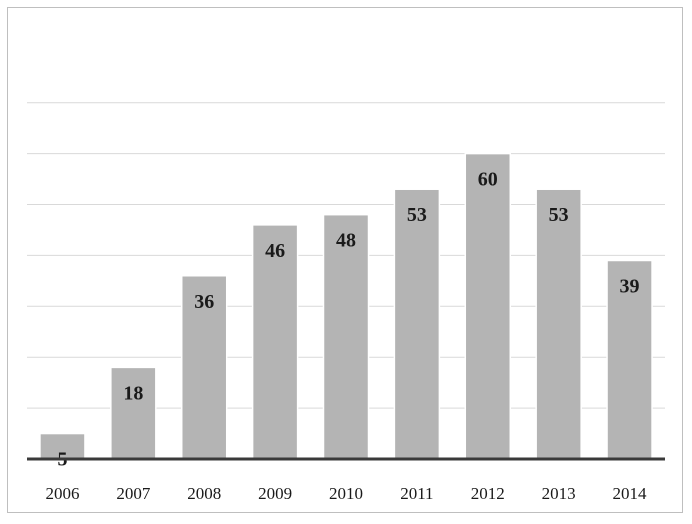  I want to click on bar-2014, so click(629, 359).